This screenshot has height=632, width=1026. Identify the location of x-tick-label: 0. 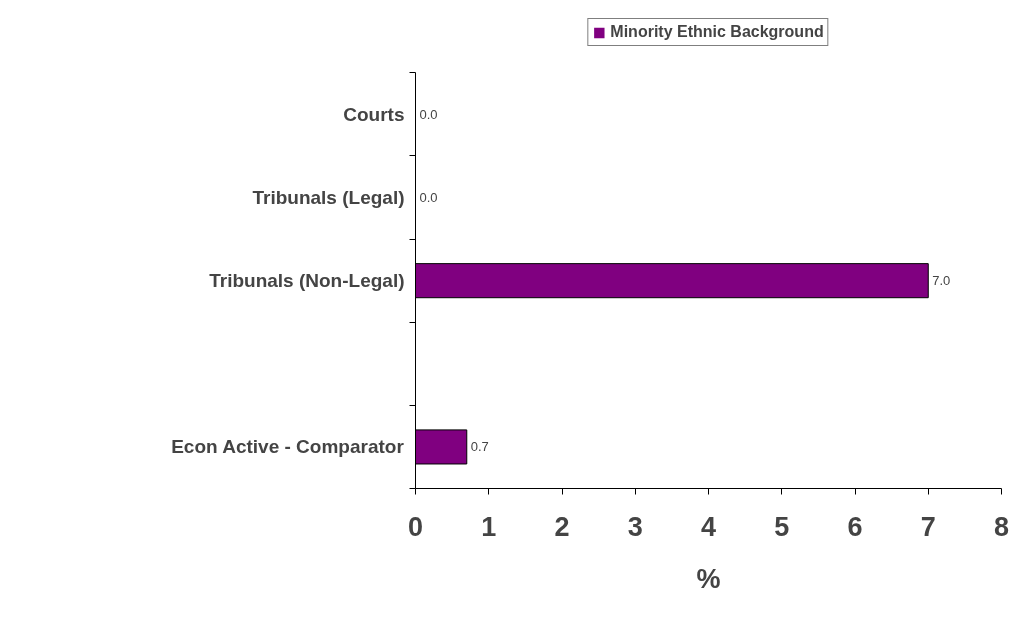
(415, 526).